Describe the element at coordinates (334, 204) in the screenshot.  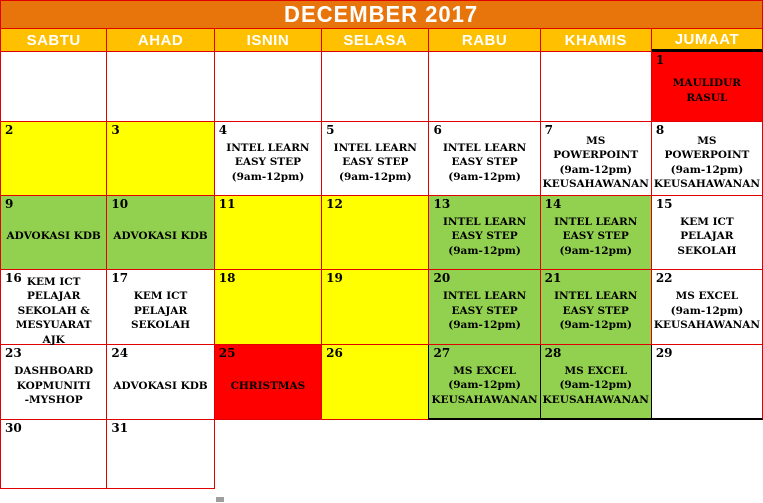
I see `day-number: 12` at that location.